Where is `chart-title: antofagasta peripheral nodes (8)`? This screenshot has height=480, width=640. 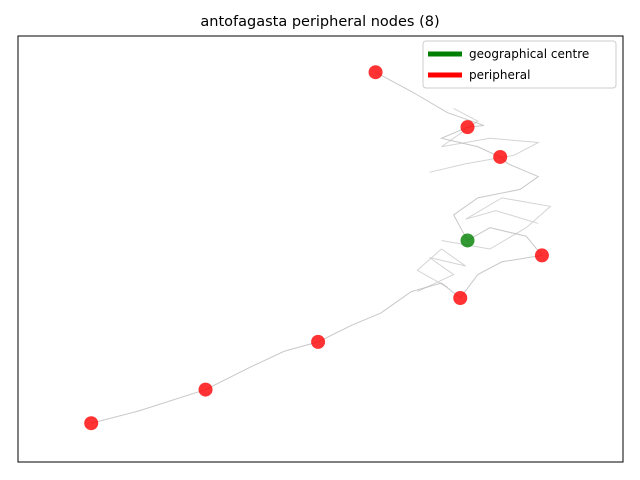 chart-title: antofagasta peripheral nodes (8) is located at coordinates (319, 22).